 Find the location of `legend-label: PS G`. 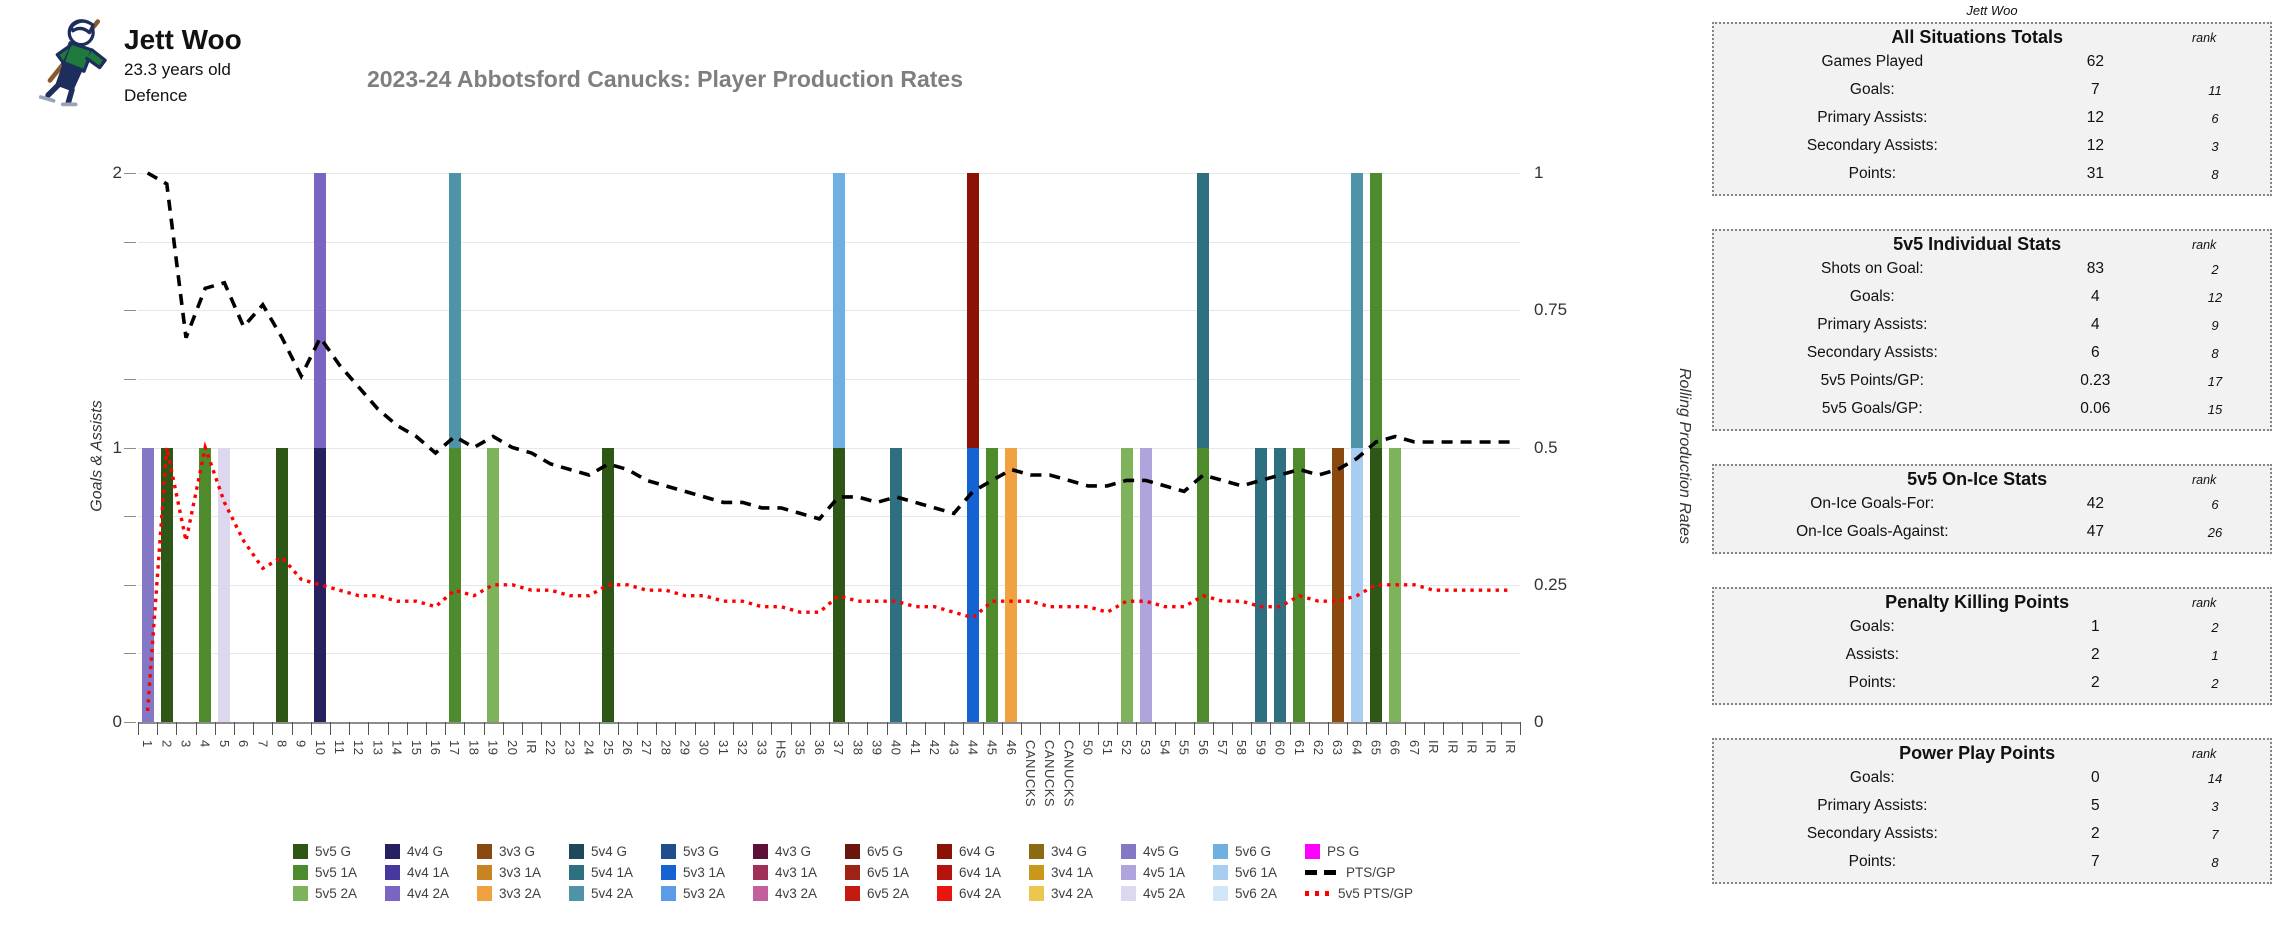

legend-label: PS G is located at coordinates (1343, 851).